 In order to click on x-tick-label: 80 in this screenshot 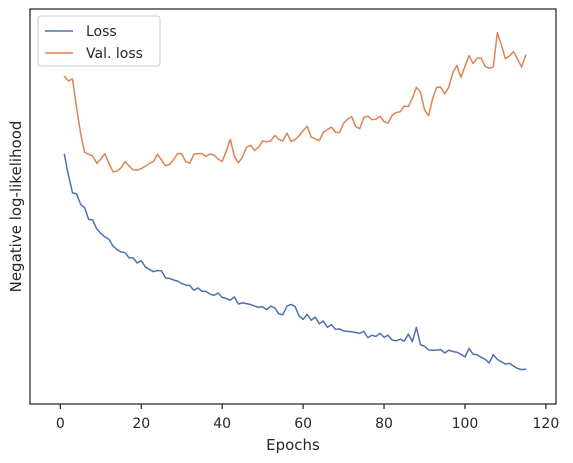, I will do `click(384, 424)`.